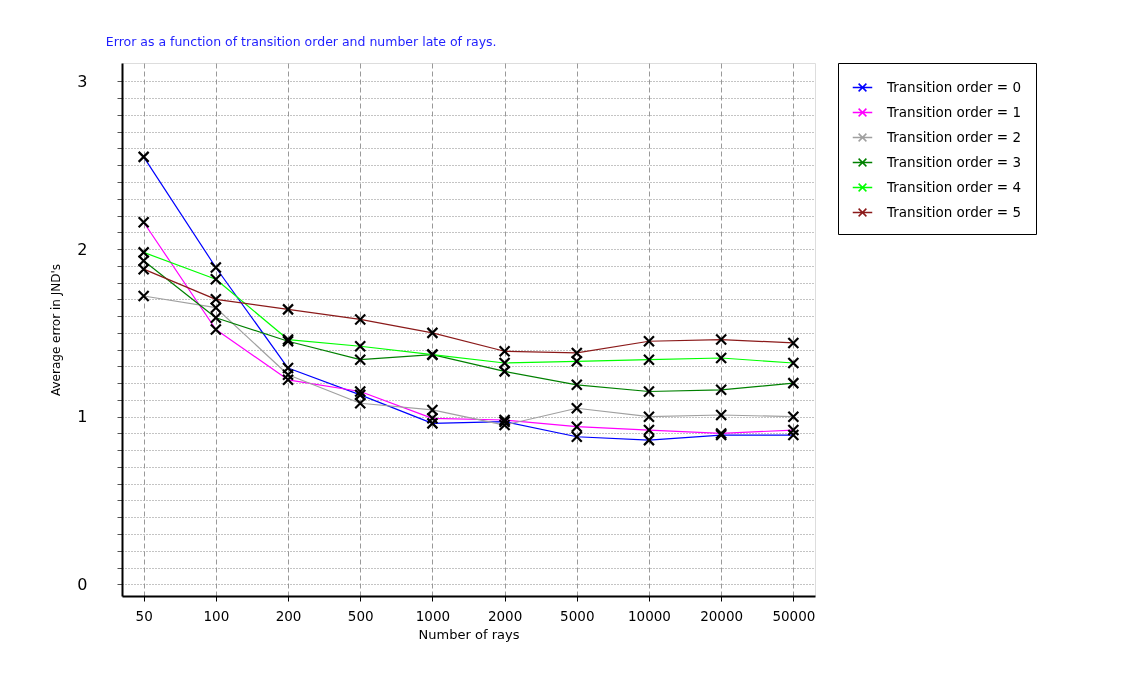 The width and height of the screenshot is (1133, 682). Describe the element at coordinates (577, 615) in the screenshot. I see `x-tick-label: 5000` at that location.